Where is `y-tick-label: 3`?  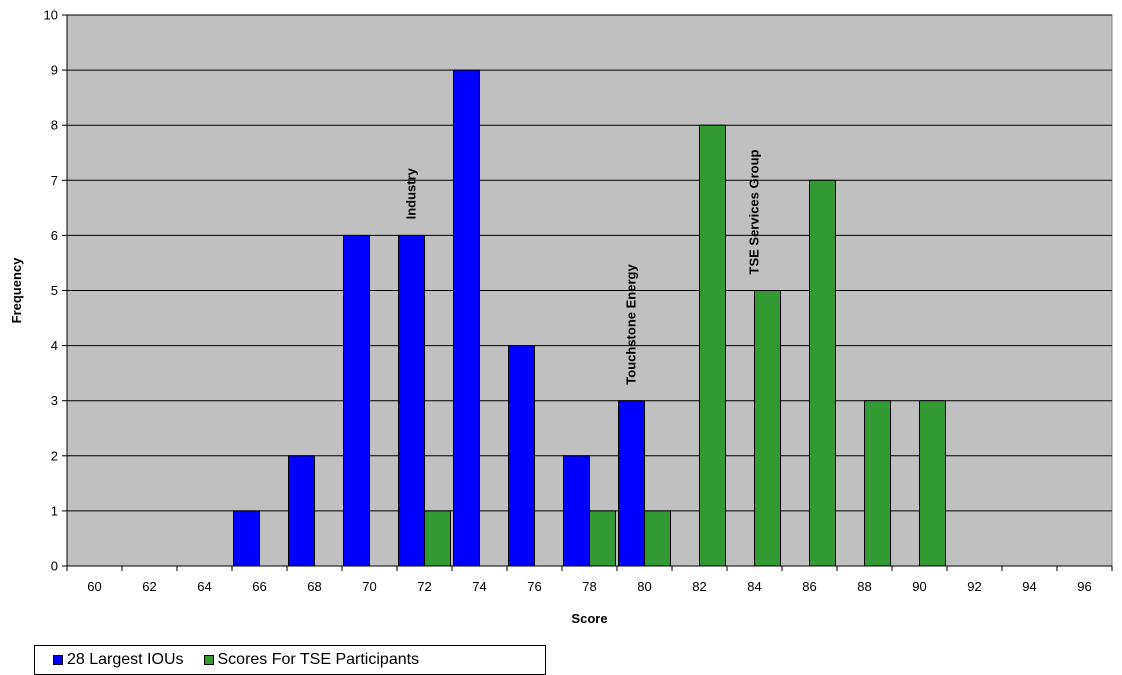
y-tick-label: 3 is located at coordinates (54, 400).